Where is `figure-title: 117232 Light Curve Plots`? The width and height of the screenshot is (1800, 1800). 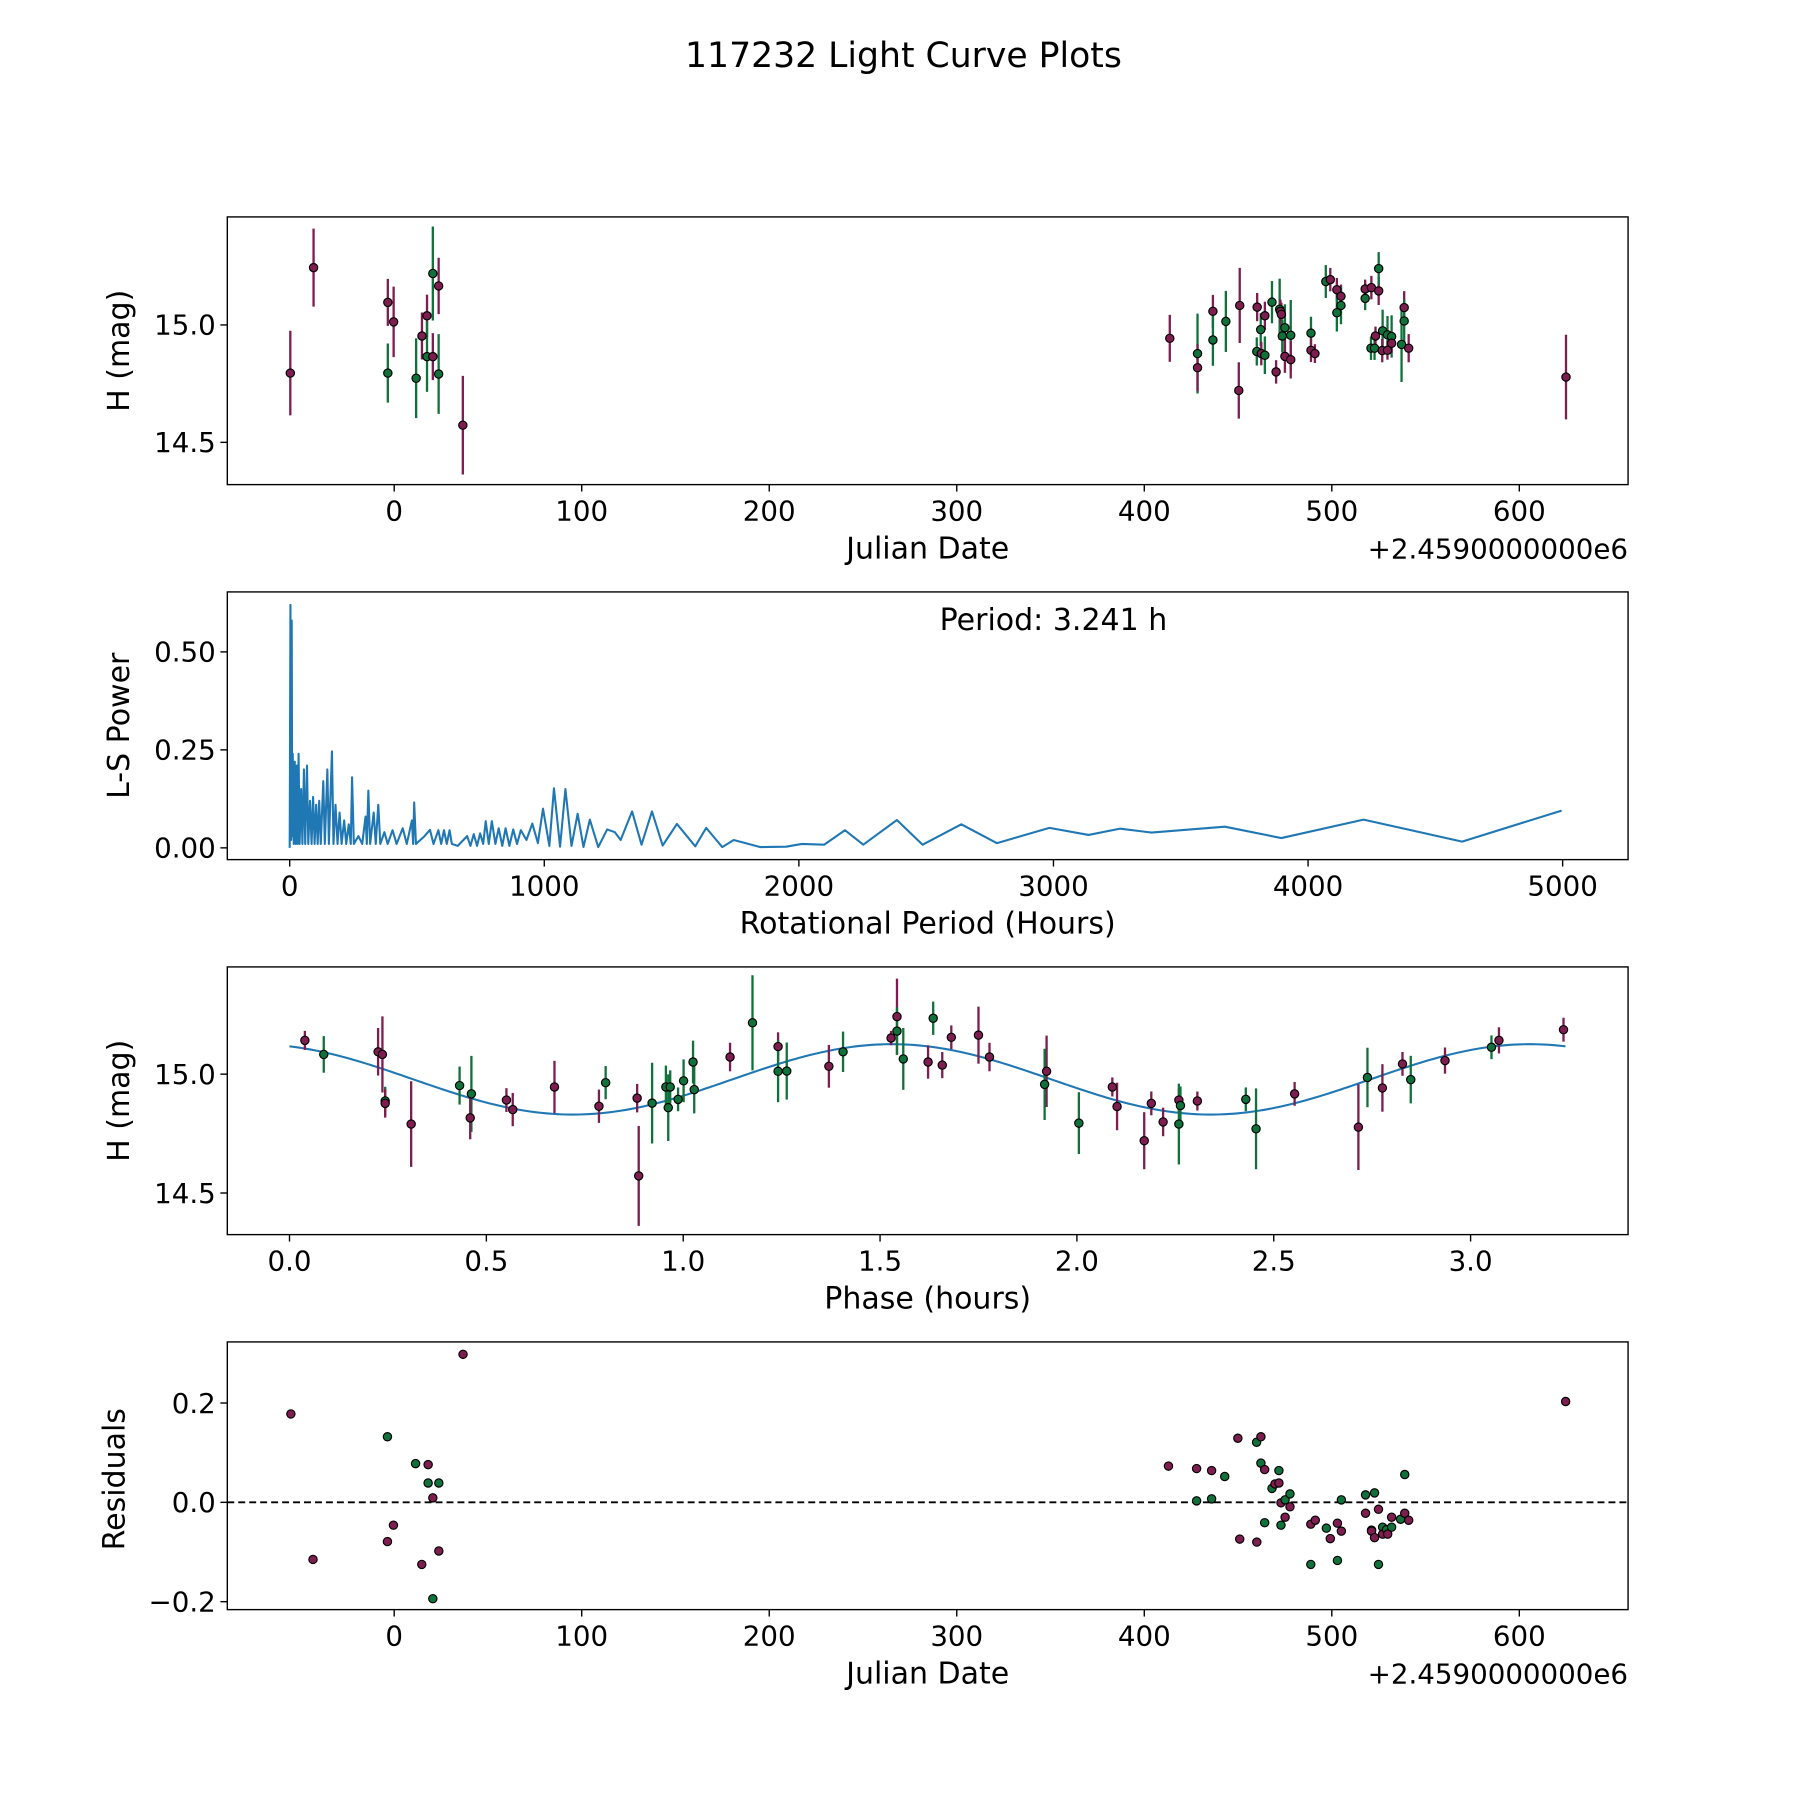 figure-title: 117232 Light Curve Plots is located at coordinates (903, 56).